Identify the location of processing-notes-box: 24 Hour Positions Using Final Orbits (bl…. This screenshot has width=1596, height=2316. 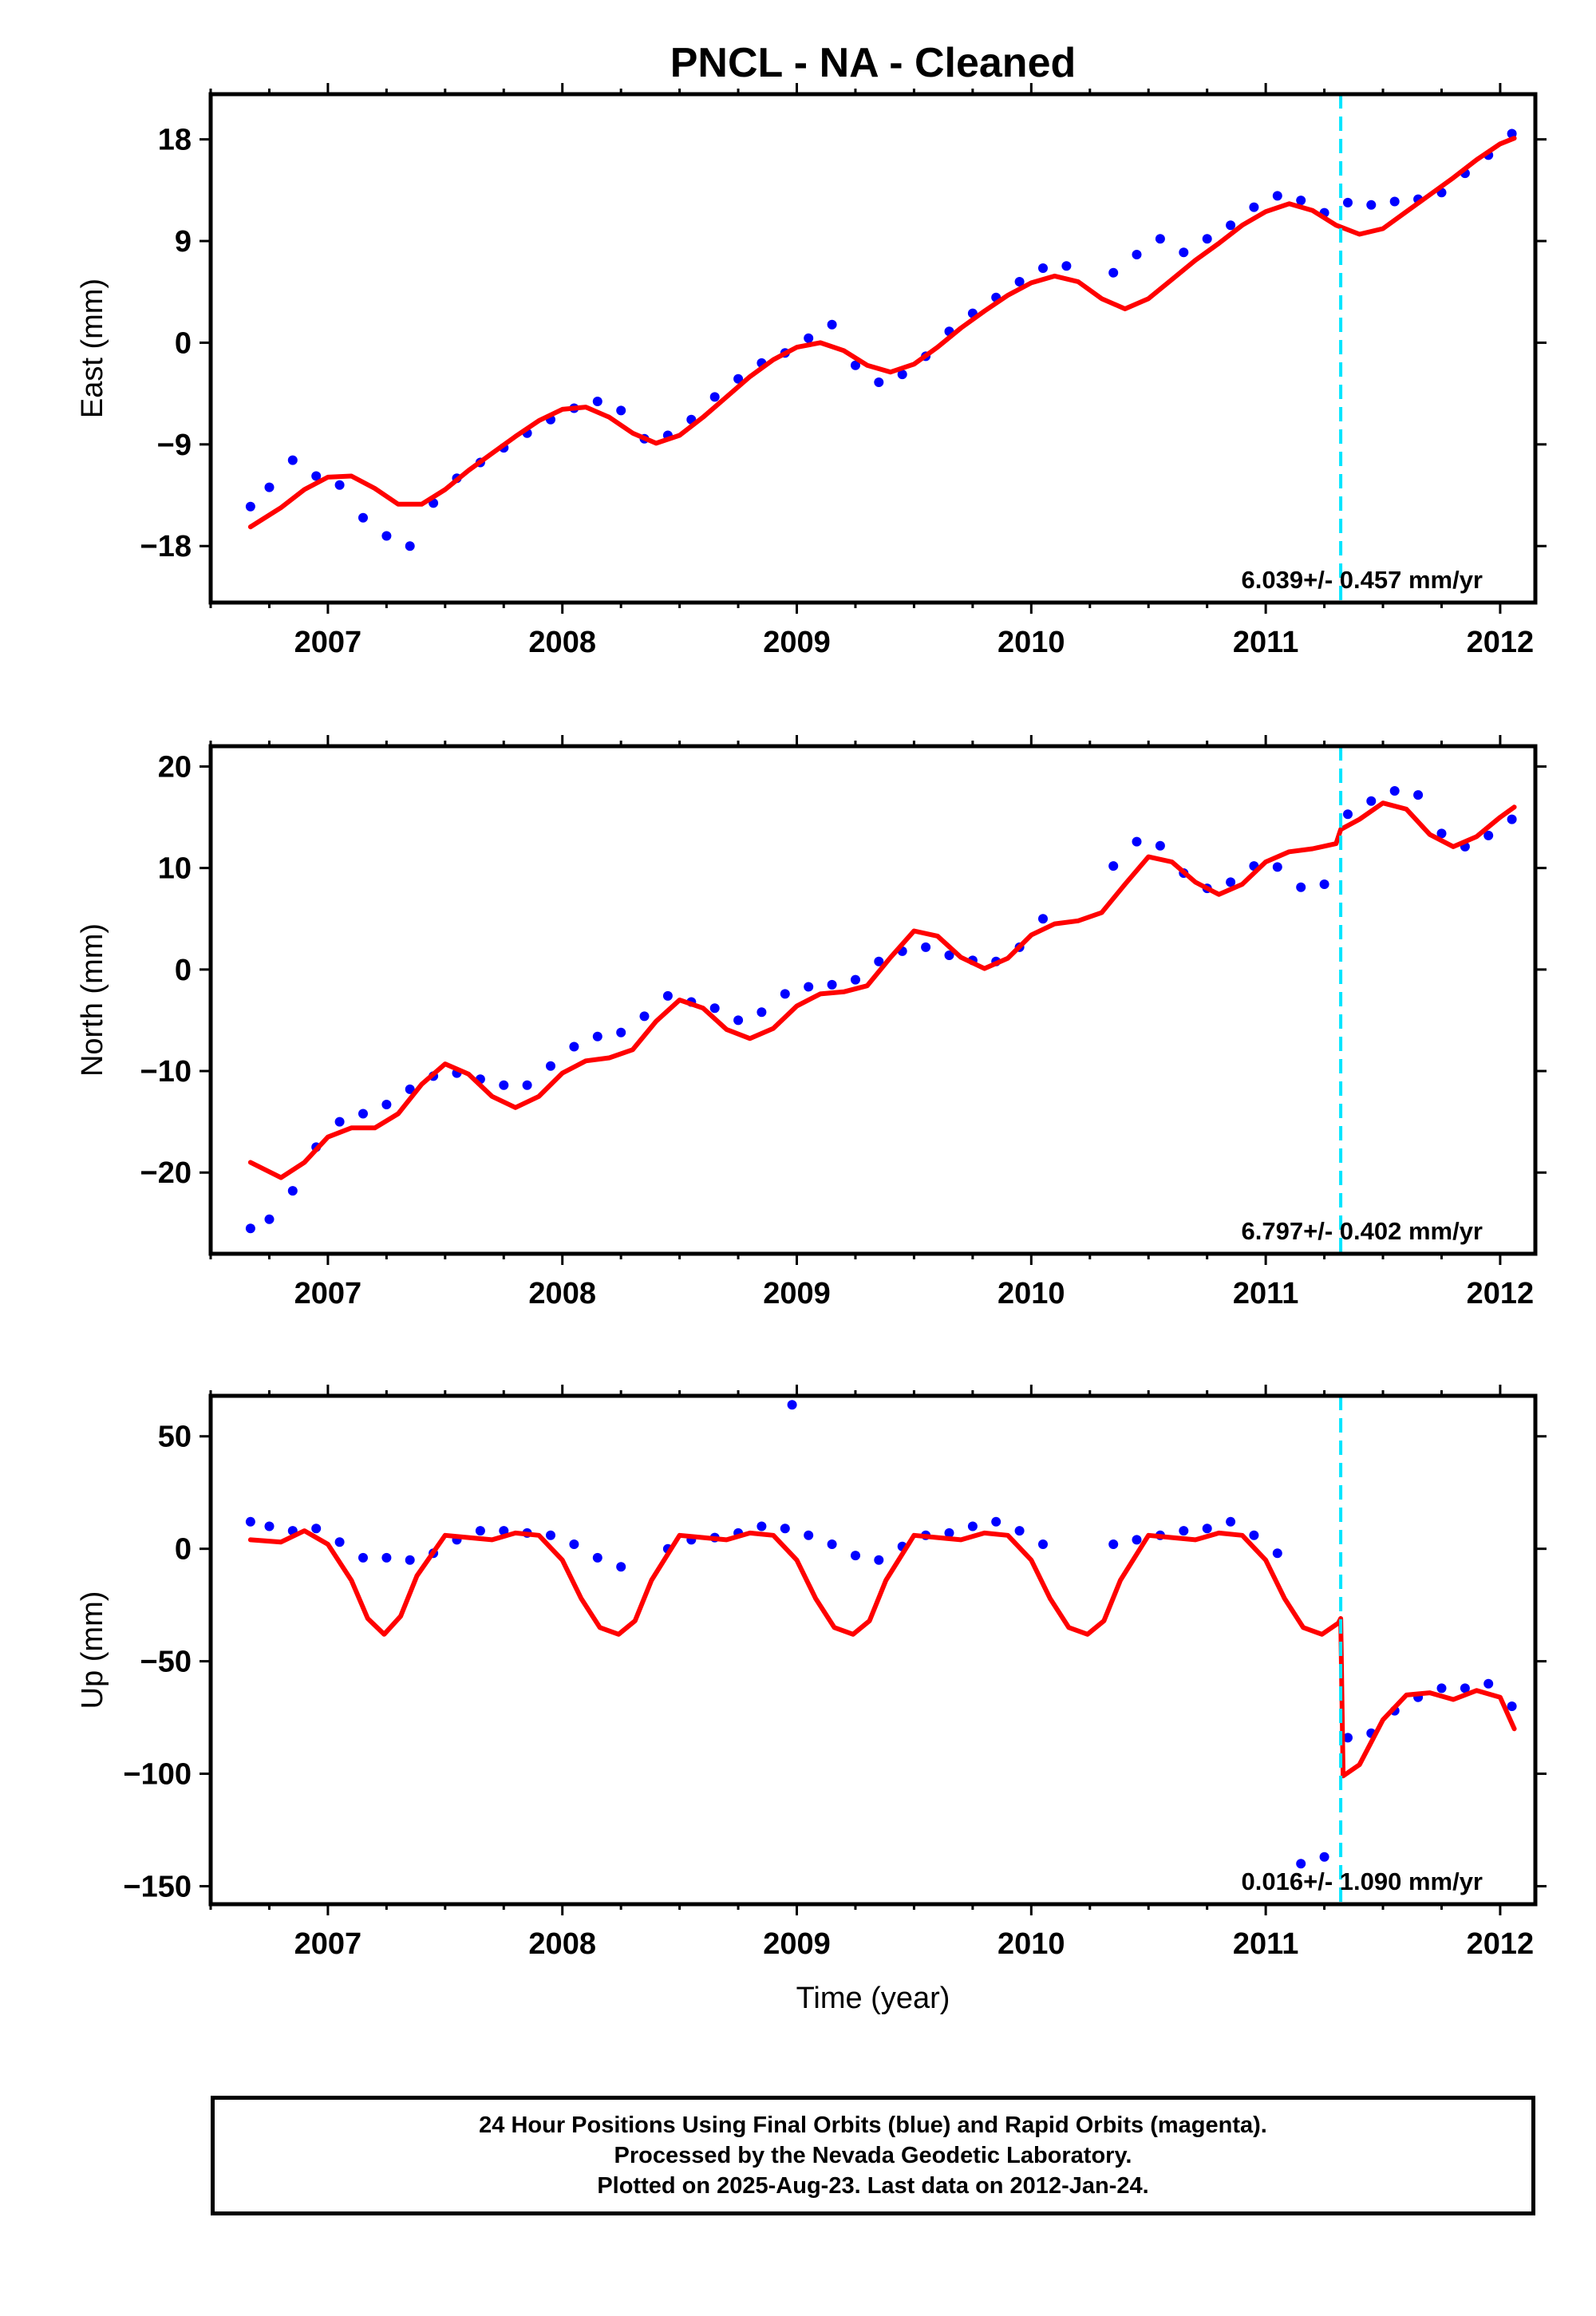
(873, 2155).